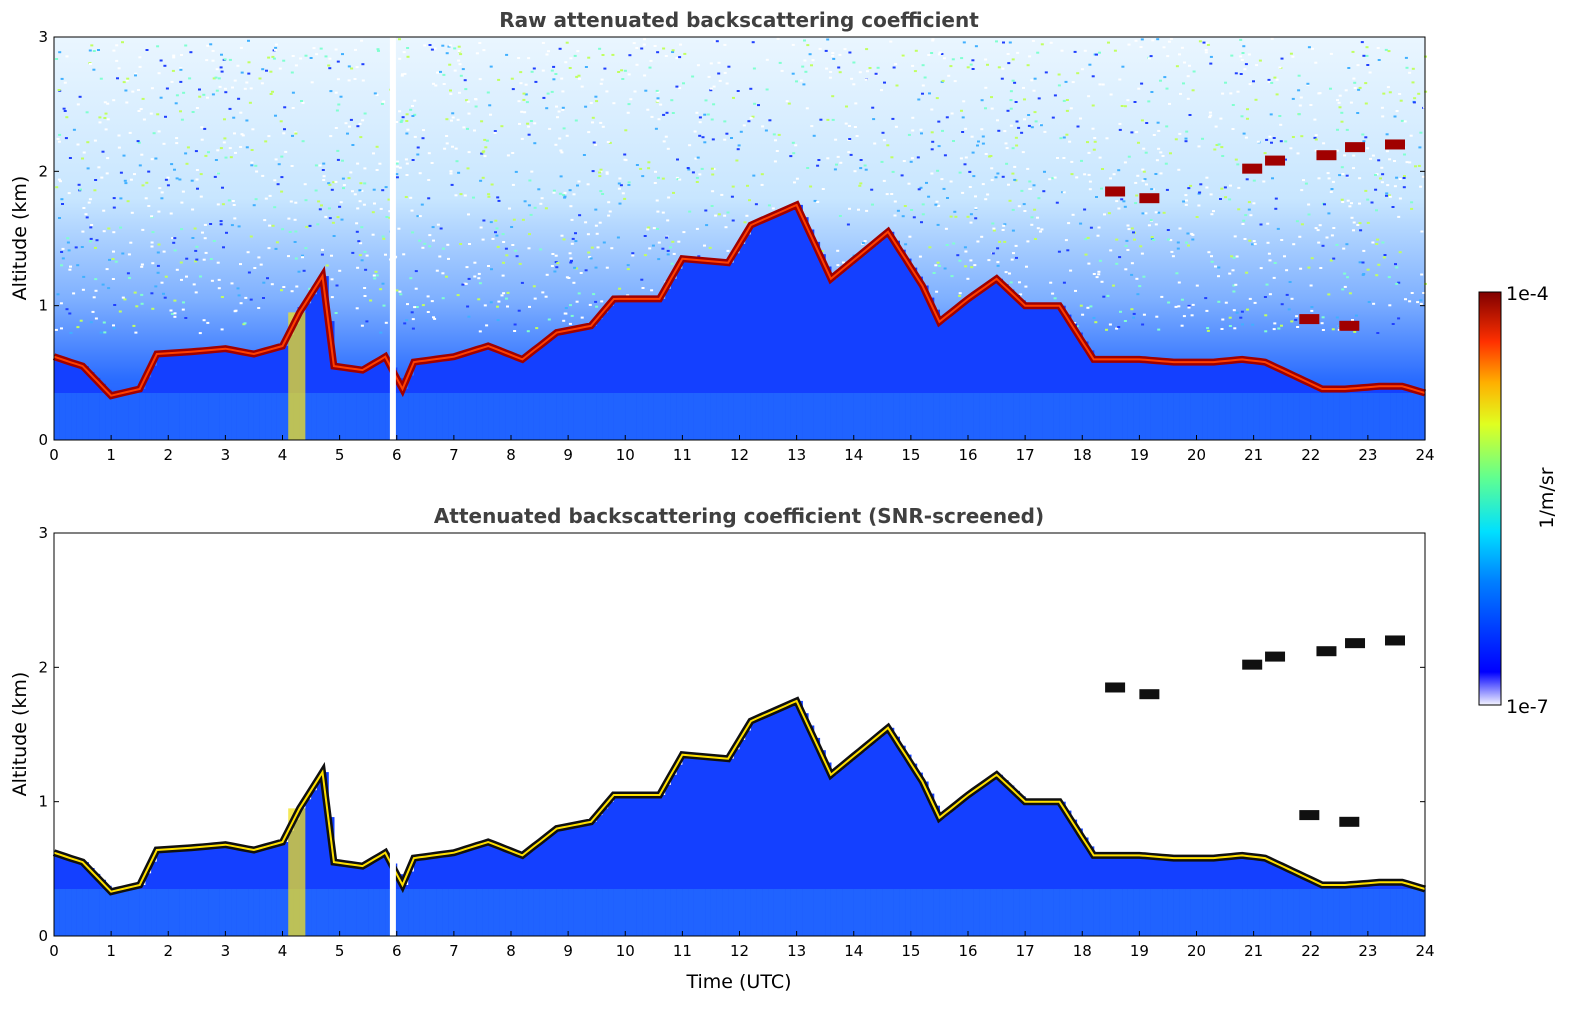 The width and height of the screenshot is (1595, 1024). What do you see at coordinates (454, 455) in the screenshot?
I see `p1-x-tick-label: 7` at bounding box center [454, 455].